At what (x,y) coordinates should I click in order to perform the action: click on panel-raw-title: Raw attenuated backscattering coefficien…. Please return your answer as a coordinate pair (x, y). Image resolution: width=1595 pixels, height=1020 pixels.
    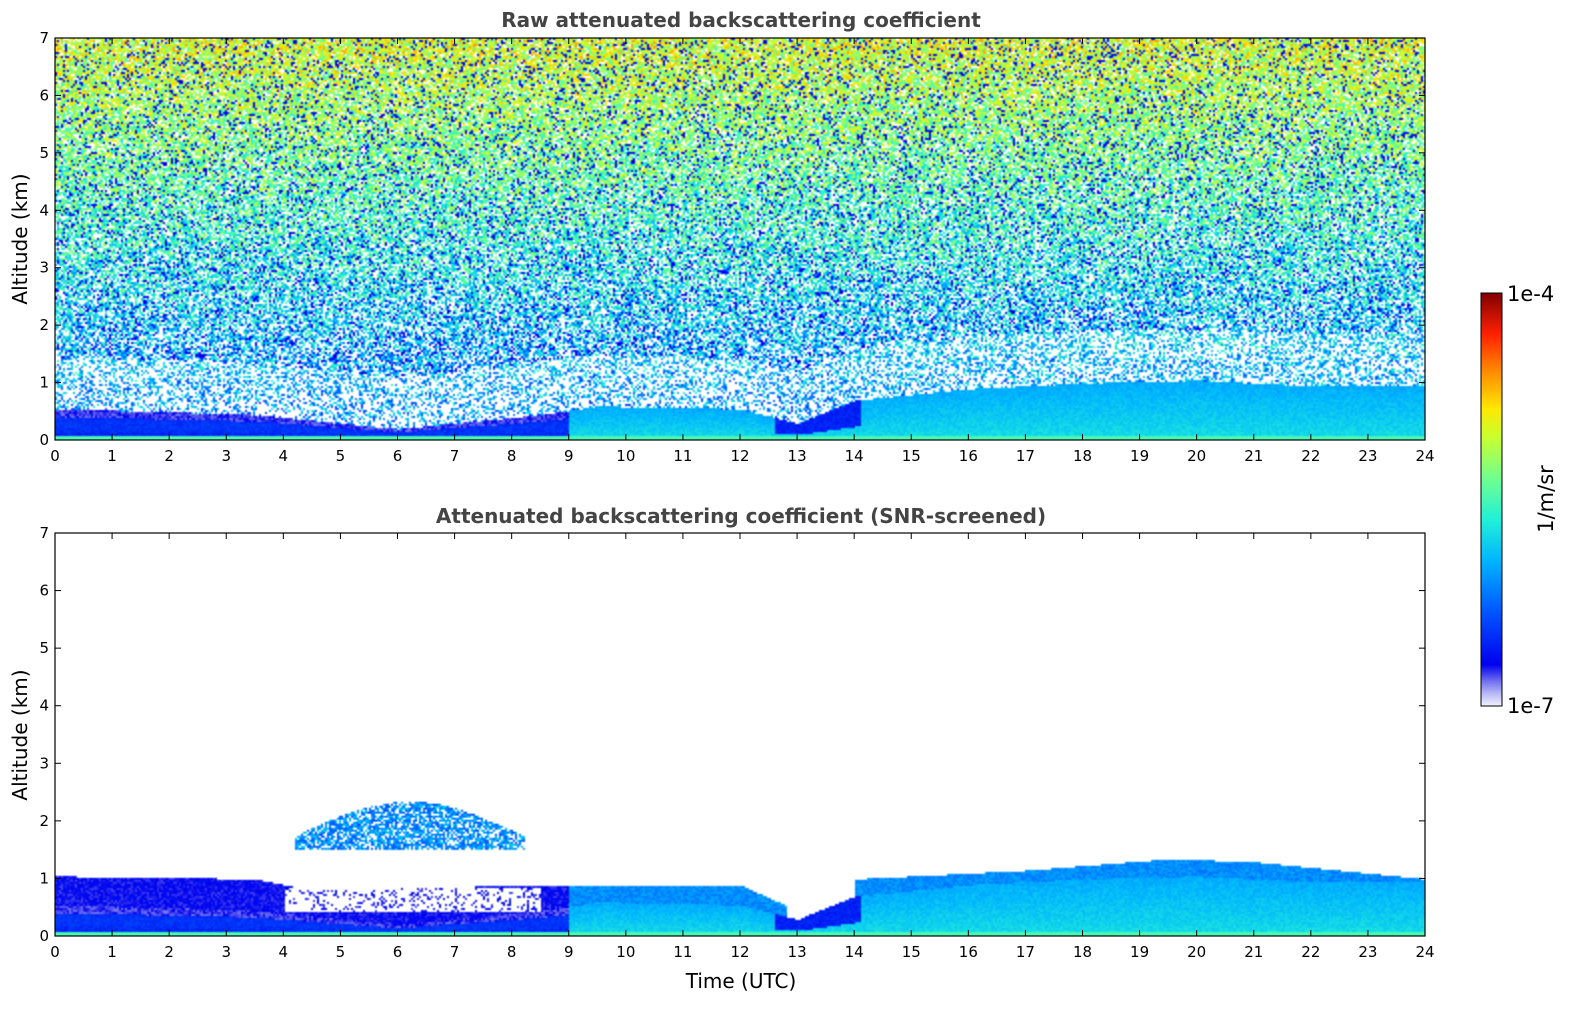
    Looking at the image, I should click on (741, 20).